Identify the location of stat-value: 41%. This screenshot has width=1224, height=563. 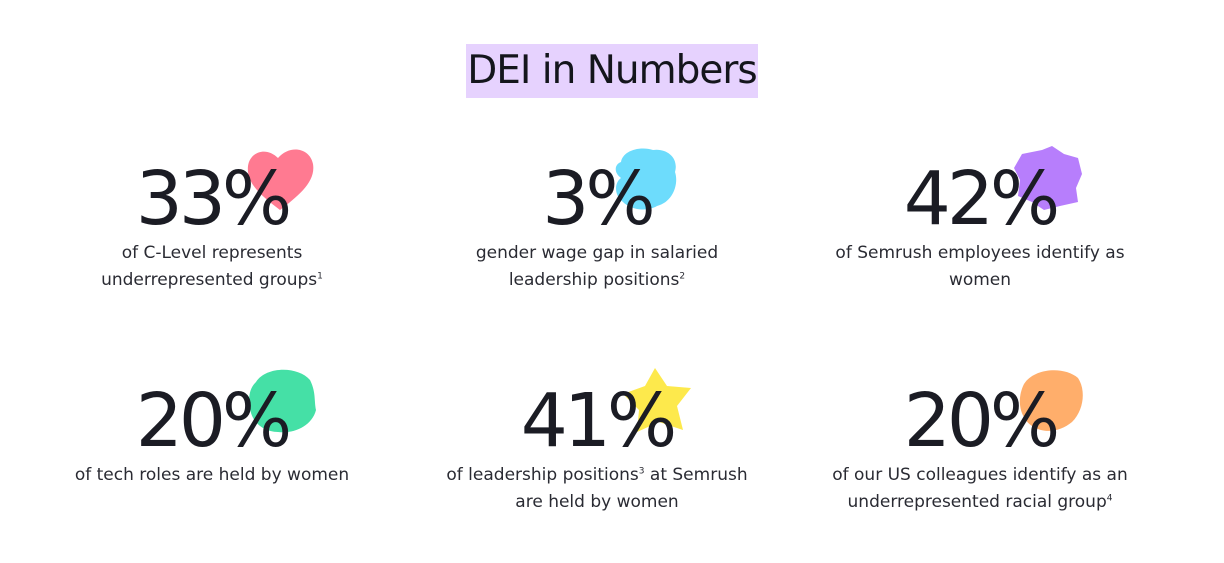
(598, 421).